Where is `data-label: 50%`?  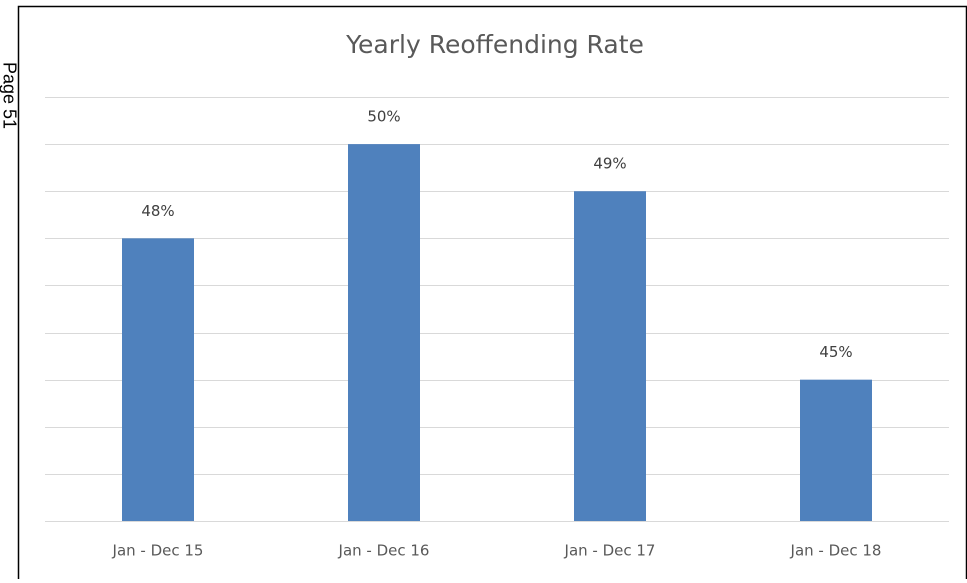 data-label: 50% is located at coordinates (383, 117).